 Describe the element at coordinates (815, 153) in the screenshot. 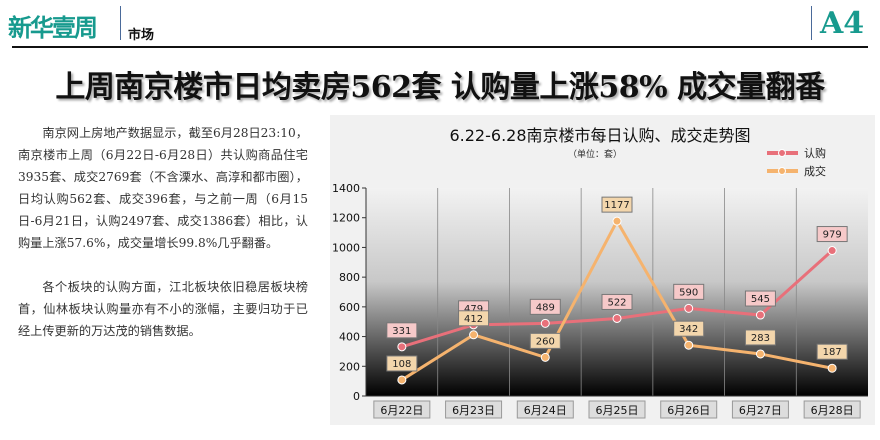

I see `legend-label: 认购` at that location.